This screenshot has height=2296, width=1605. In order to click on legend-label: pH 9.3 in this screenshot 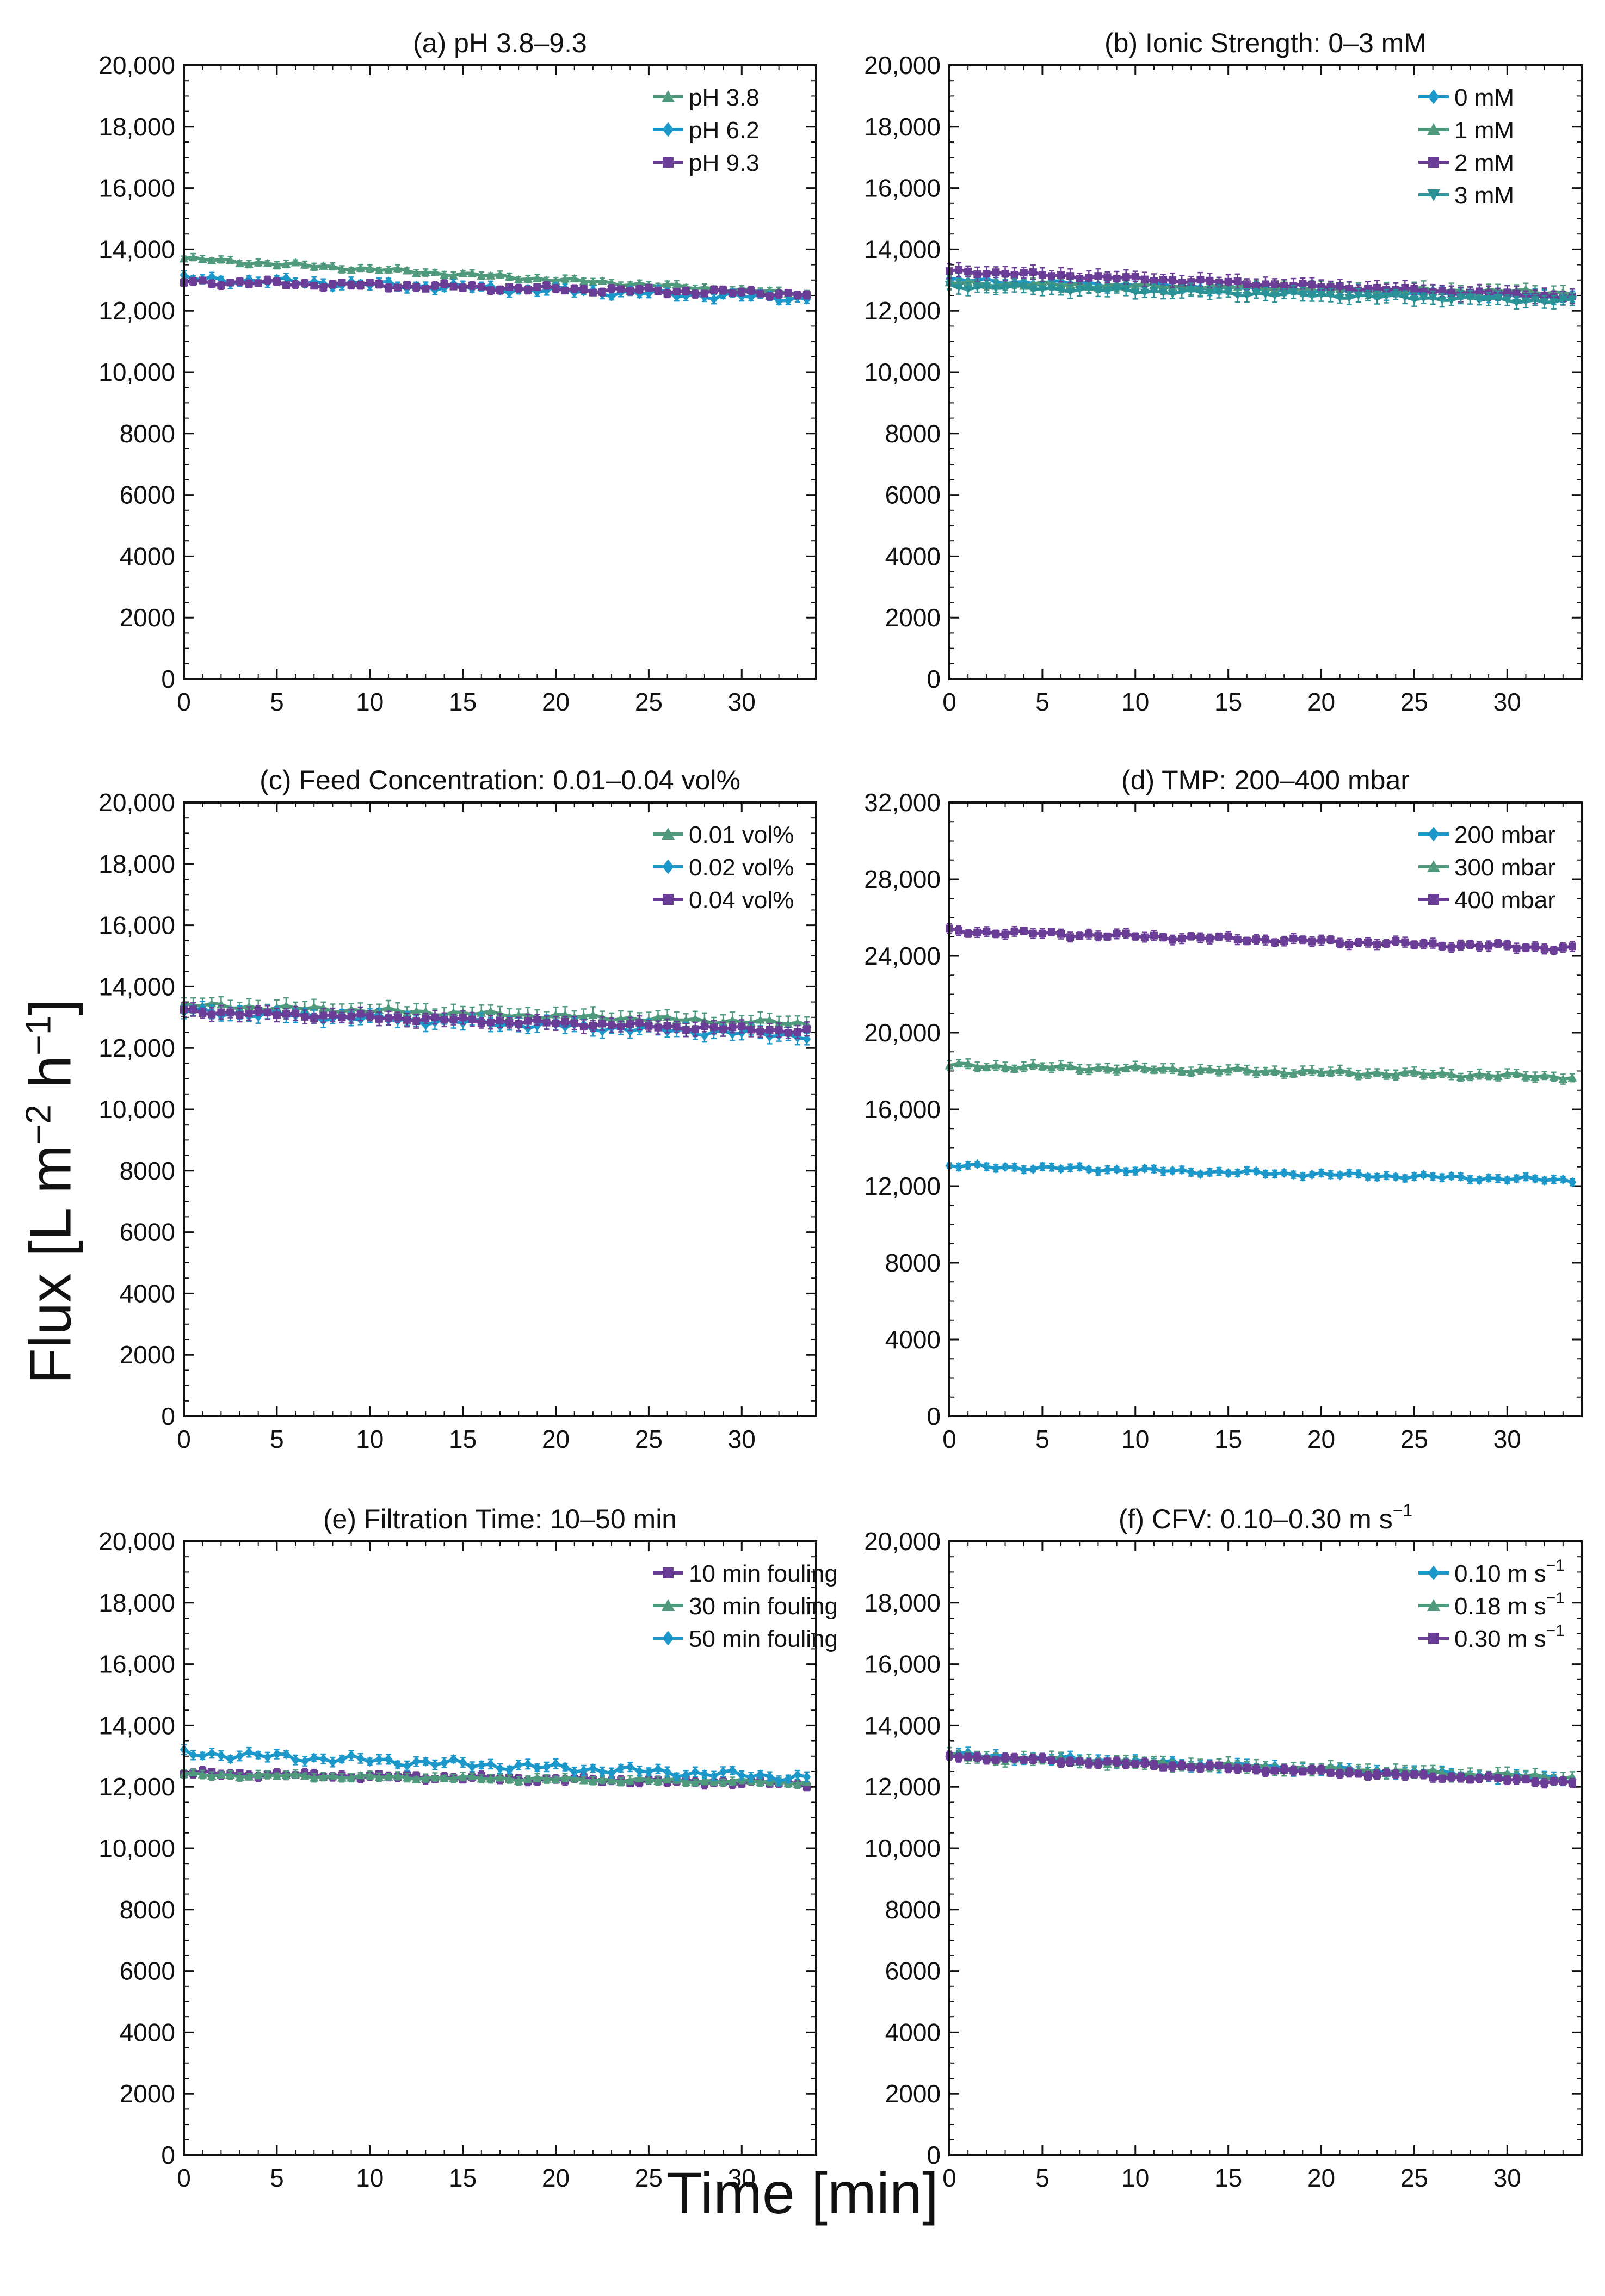, I will do `click(724, 163)`.